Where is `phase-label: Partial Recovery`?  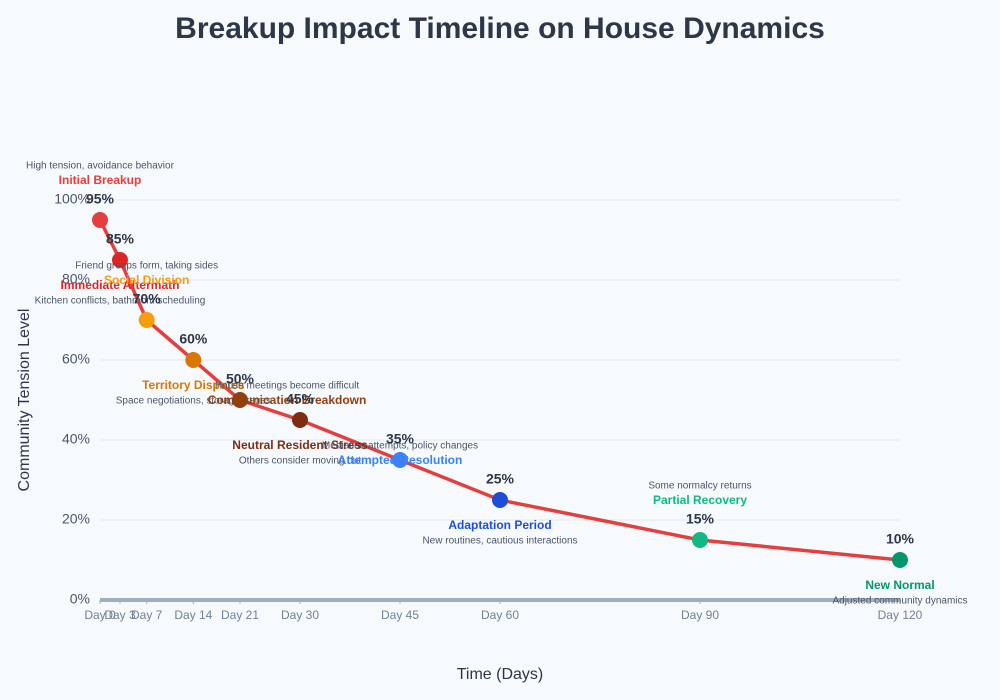 phase-label: Partial Recovery is located at coordinates (700, 500).